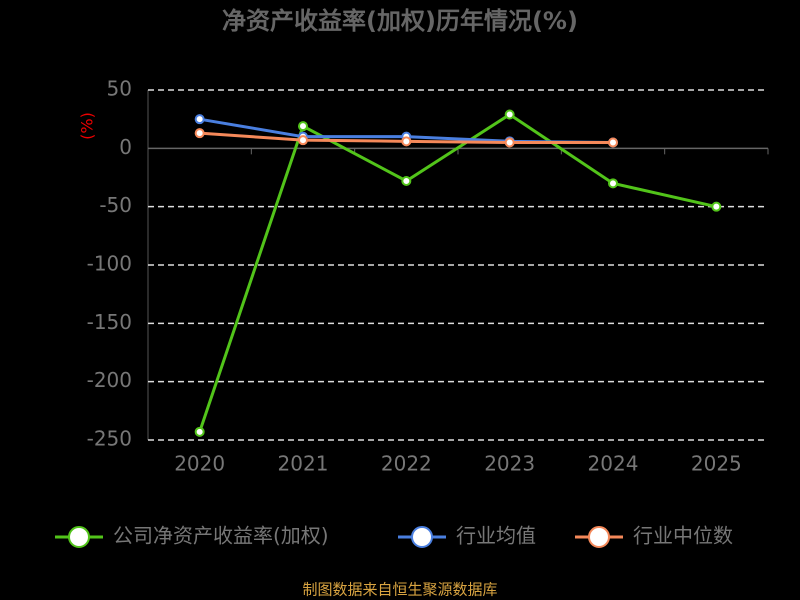 This screenshot has height=600, width=800. I want to click on y-tick-label: 50, so click(119, 89).